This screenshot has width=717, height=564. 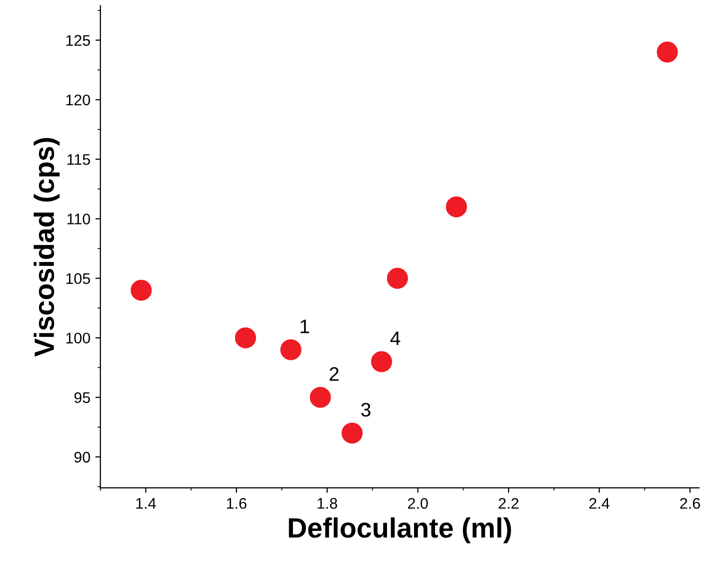 What do you see at coordinates (78, 100) in the screenshot?
I see `y-tick-label: 120` at bounding box center [78, 100].